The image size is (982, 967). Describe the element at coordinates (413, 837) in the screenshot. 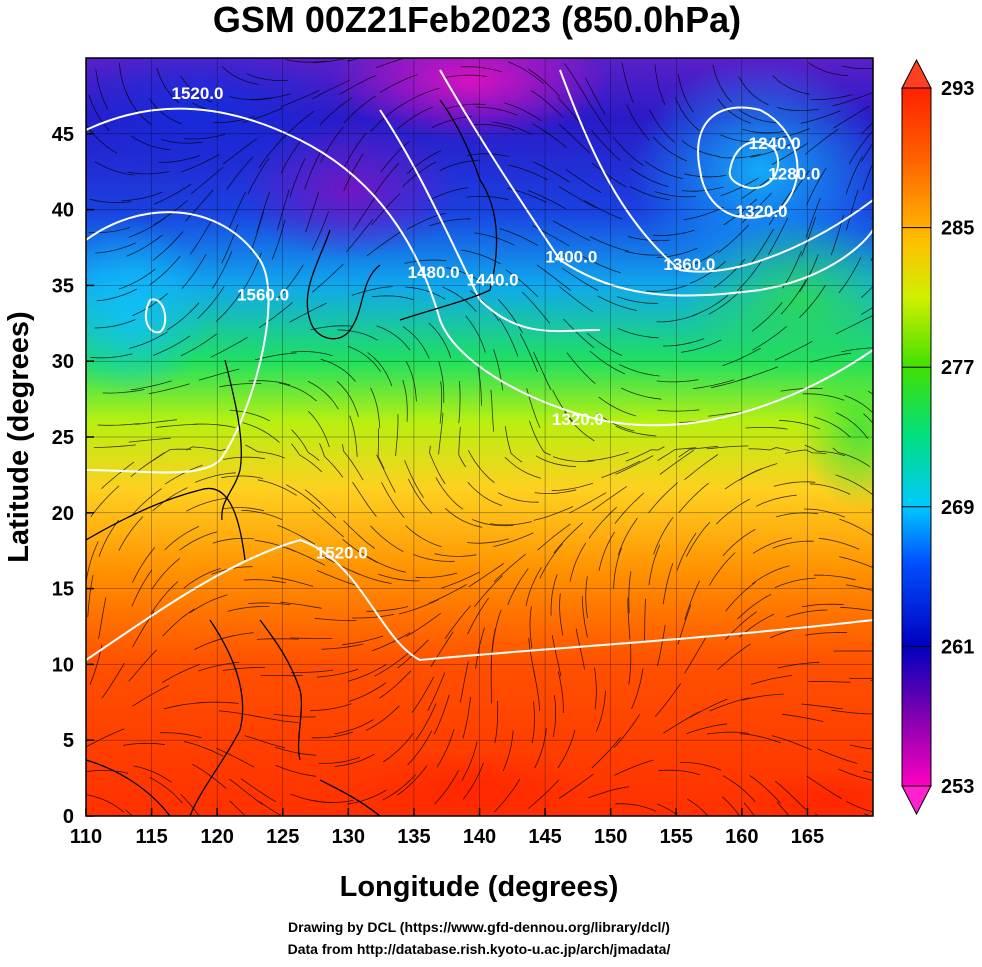

I see `x-tick-label: 135` at that location.